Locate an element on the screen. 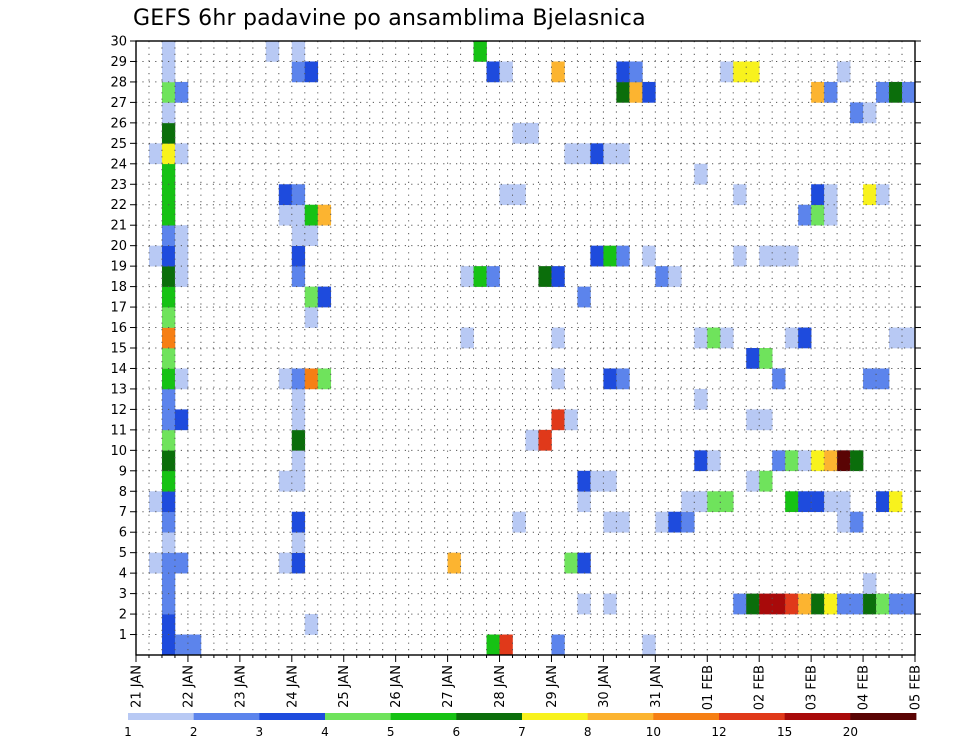 The width and height of the screenshot is (960, 742). x-tick-label: 26 JAN is located at coordinates (396, 686).